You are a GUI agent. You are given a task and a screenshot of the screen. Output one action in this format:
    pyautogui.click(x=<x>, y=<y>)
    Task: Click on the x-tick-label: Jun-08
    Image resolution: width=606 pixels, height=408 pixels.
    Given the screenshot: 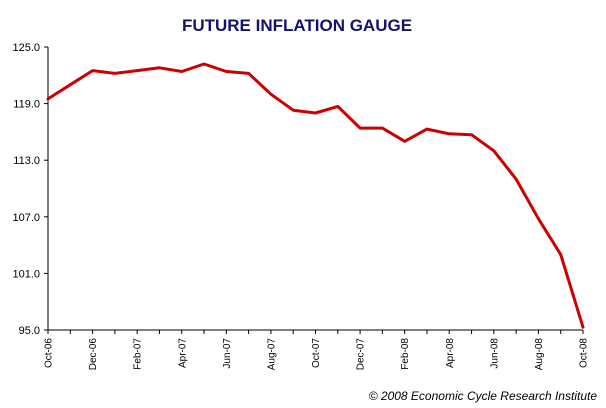 What is the action you would take?
    pyautogui.click(x=494, y=353)
    